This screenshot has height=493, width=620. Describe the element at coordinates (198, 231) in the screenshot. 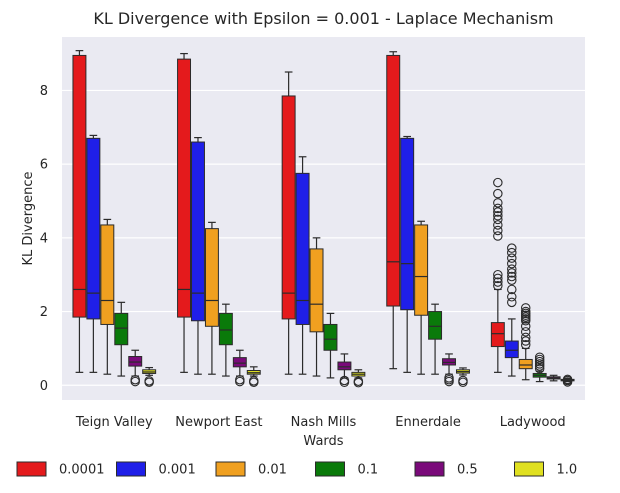

I see `box-0.001-newport-east` at that location.